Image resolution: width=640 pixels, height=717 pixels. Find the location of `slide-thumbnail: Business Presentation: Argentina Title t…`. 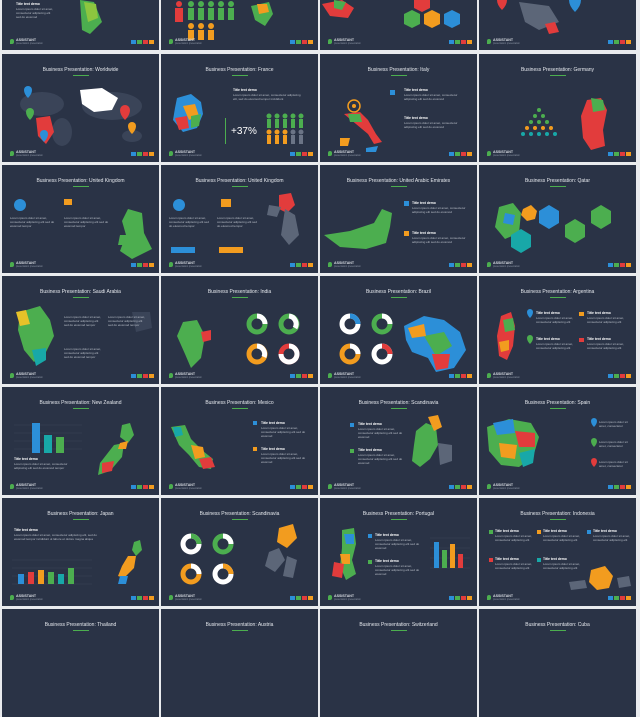

slide-thumbnail: Business Presentation: Argentina Title t… is located at coordinates (557, 330).